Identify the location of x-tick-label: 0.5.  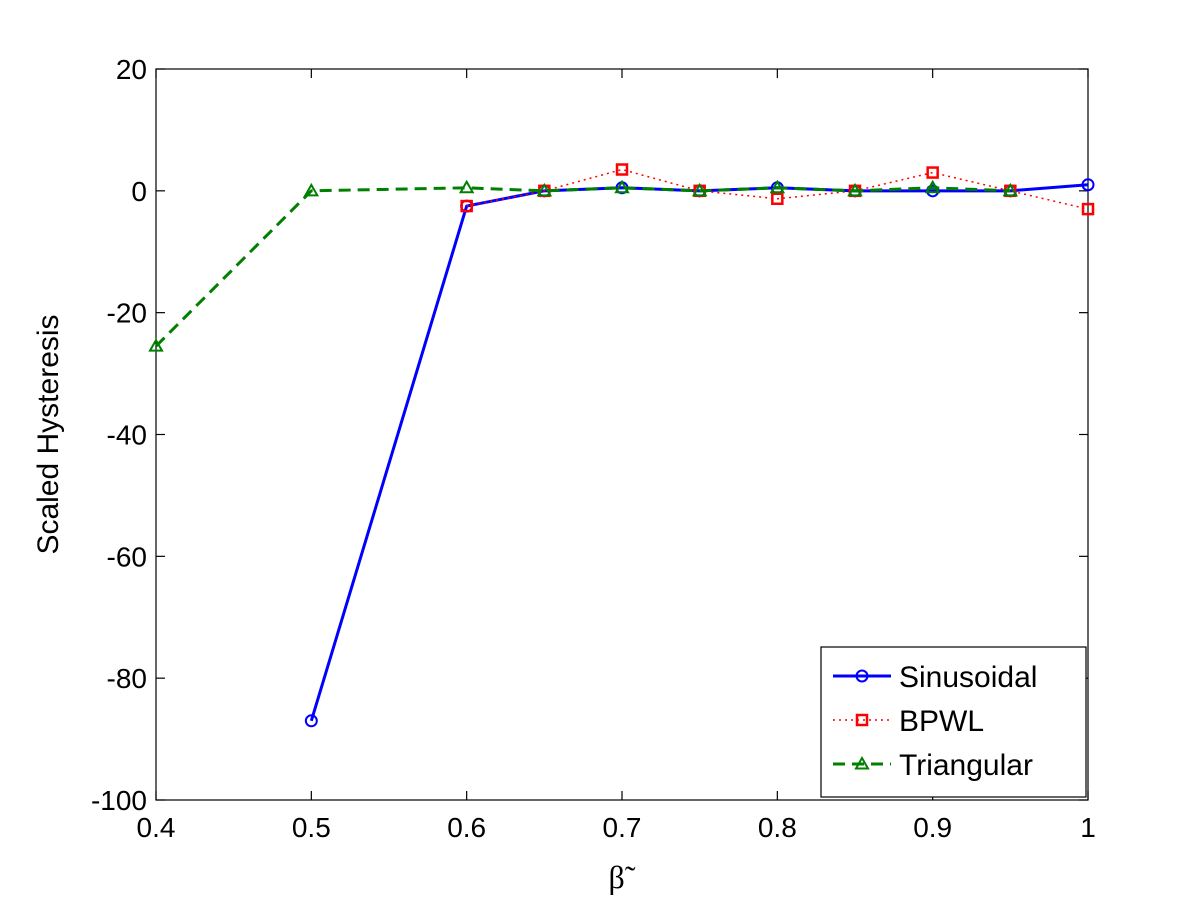
(311, 827).